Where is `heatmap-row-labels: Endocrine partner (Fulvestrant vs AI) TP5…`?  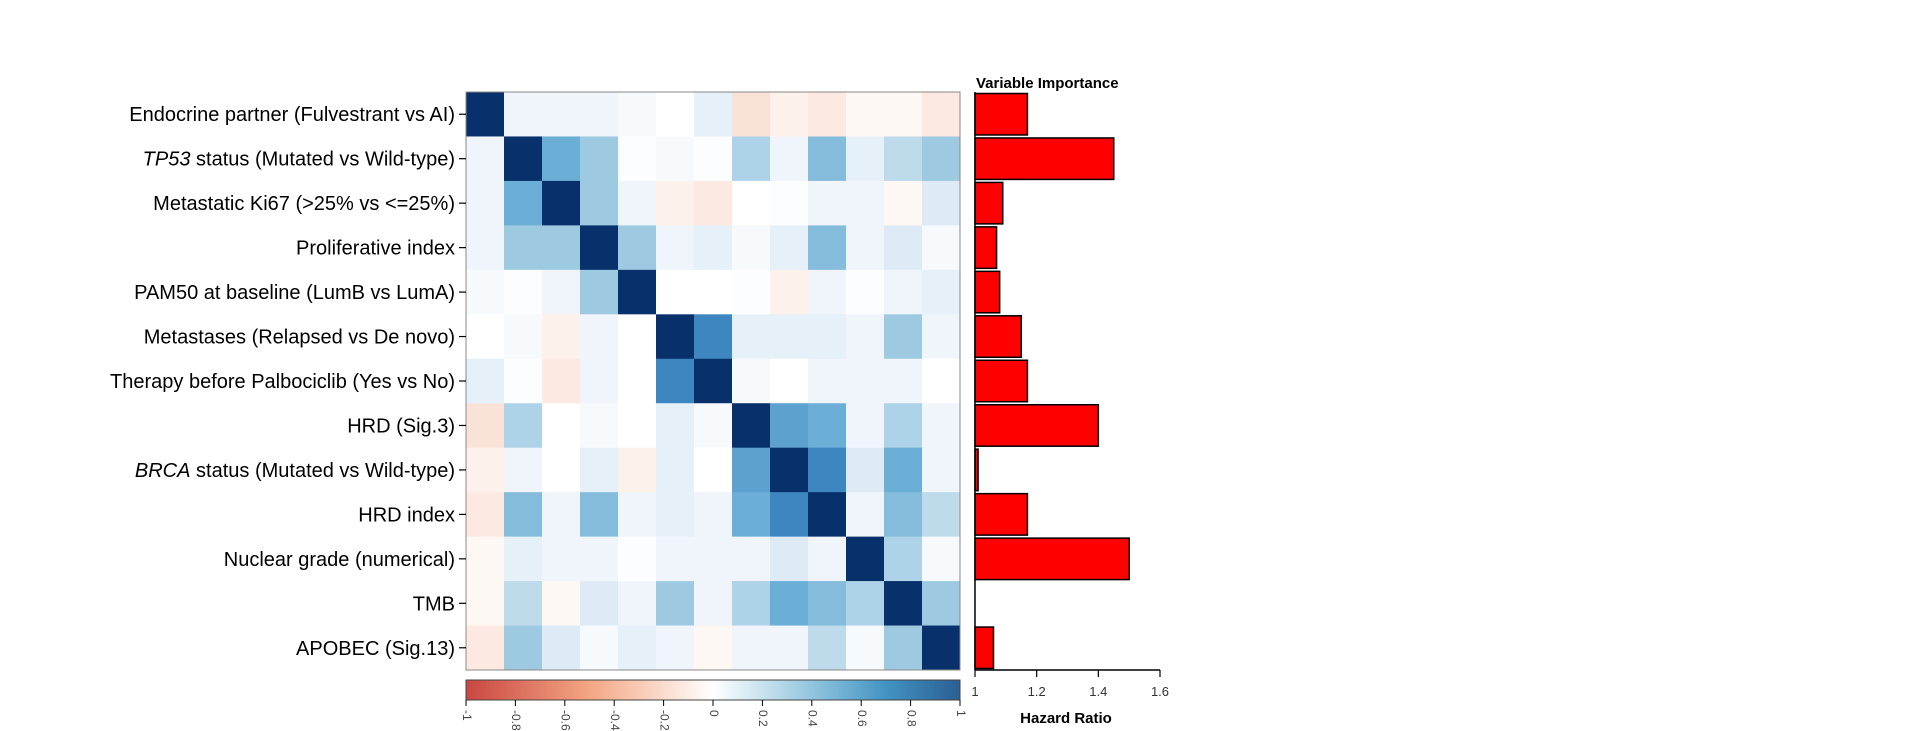
heatmap-row-labels: Endocrine partner (Fulvestrant vs AI) TP5… is located at coordinates (288, 382).